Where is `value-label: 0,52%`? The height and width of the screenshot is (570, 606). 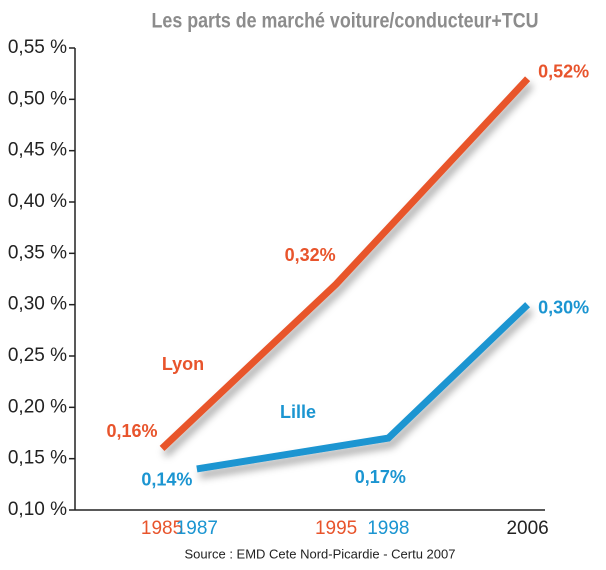
value-label: 0,52% is located at coordinates (563, 72).